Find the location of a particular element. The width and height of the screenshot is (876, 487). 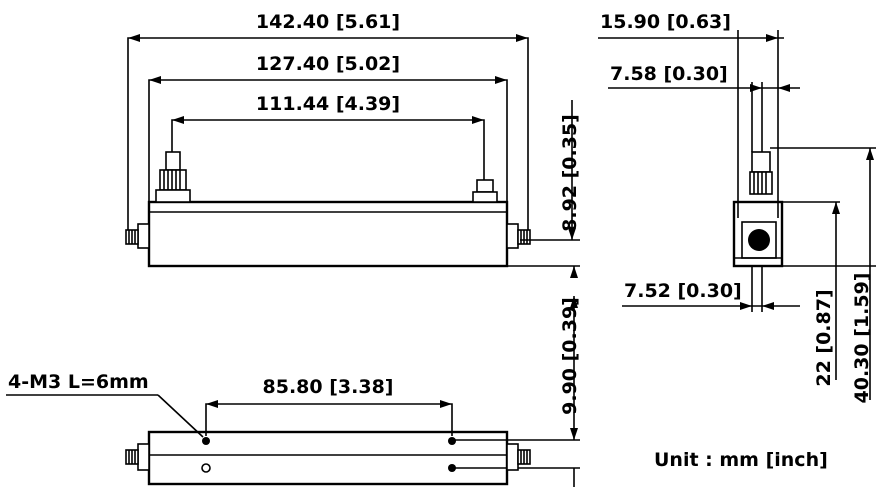

side-offset-top-label: 7.58 [0.30] is located at coordinates (669, 74).